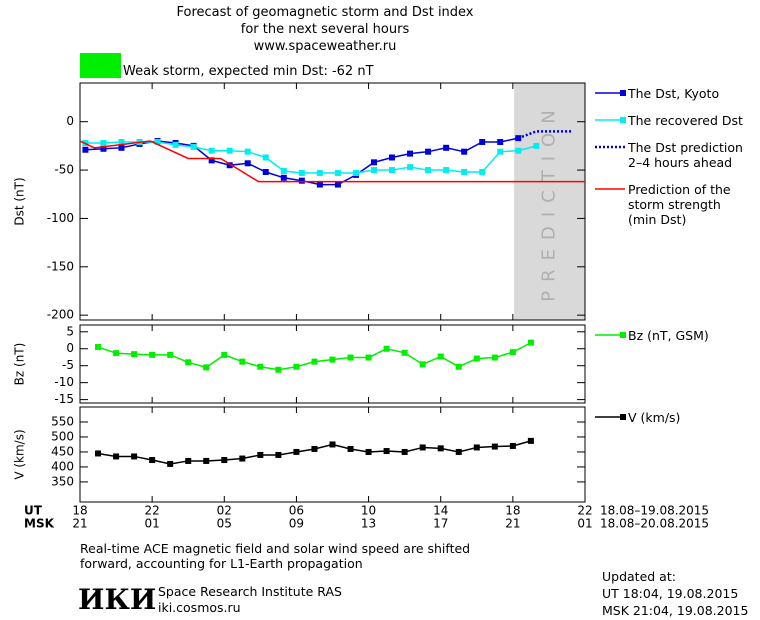  What do you see at coordinates (368, 524) in the screenshot?
I see `x-tick-label: 13` at bounding box center [368, 524].